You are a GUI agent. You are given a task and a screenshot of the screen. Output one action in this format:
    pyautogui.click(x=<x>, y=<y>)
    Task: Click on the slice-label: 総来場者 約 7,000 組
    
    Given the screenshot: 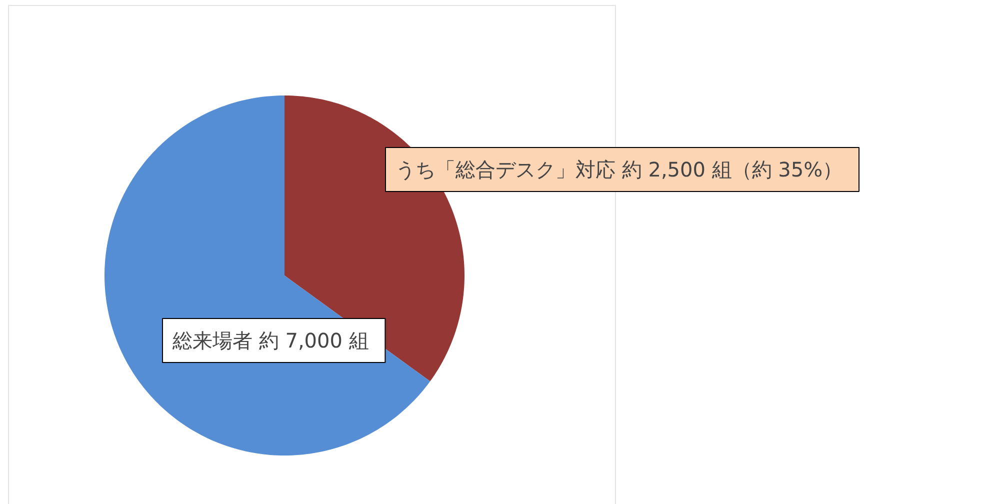 What is the action you would take?
    pyautogui.click(x=270, y=340)
    